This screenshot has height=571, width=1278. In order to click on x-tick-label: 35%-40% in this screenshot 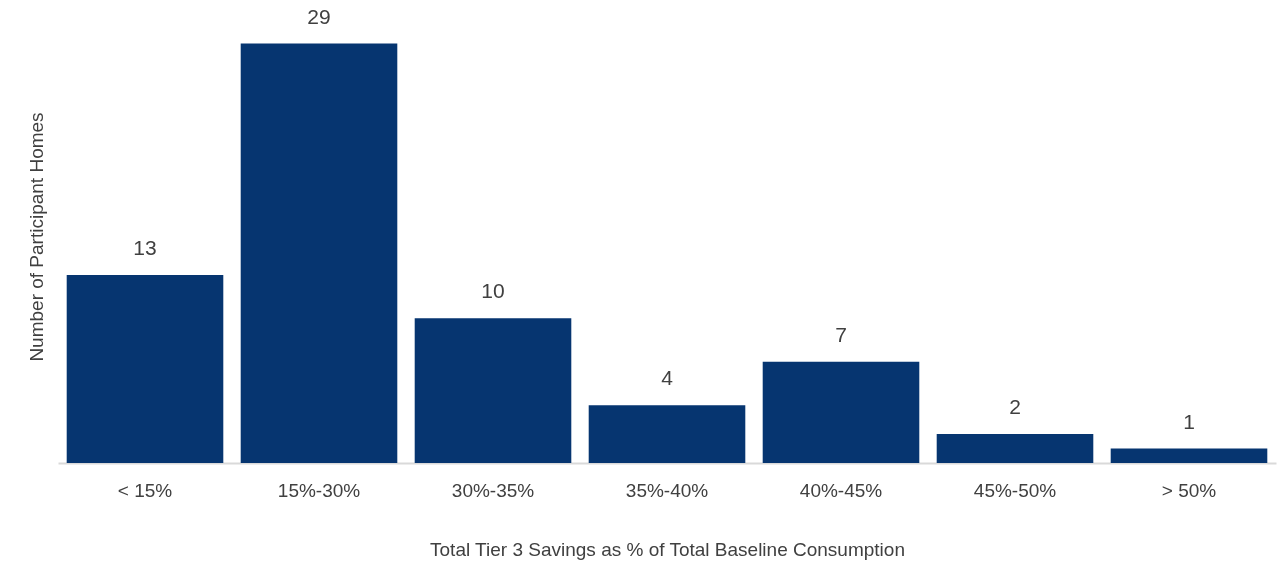, I will do `click(667, 490)`.